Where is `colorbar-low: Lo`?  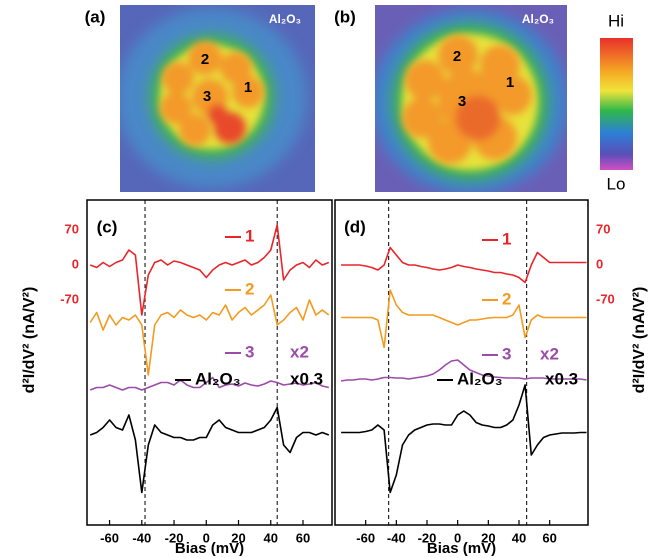
colorbar-low: Lo is located at coordinates (616, 183).